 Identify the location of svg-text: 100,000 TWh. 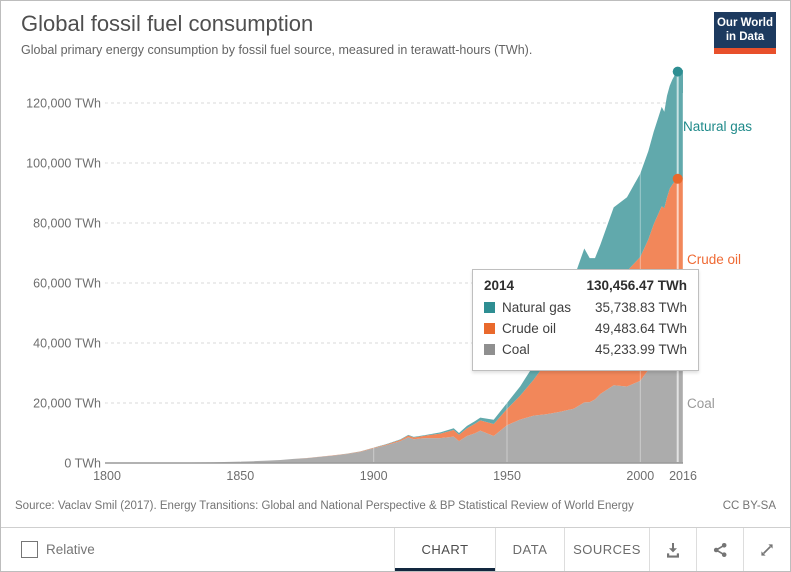
(63, 164).